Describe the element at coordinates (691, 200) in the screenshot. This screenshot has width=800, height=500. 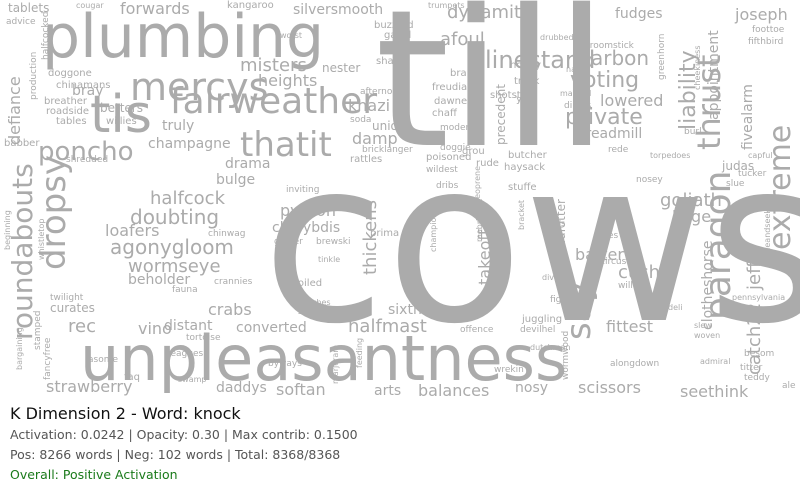
I see `cloud-word: goliath` at that location.